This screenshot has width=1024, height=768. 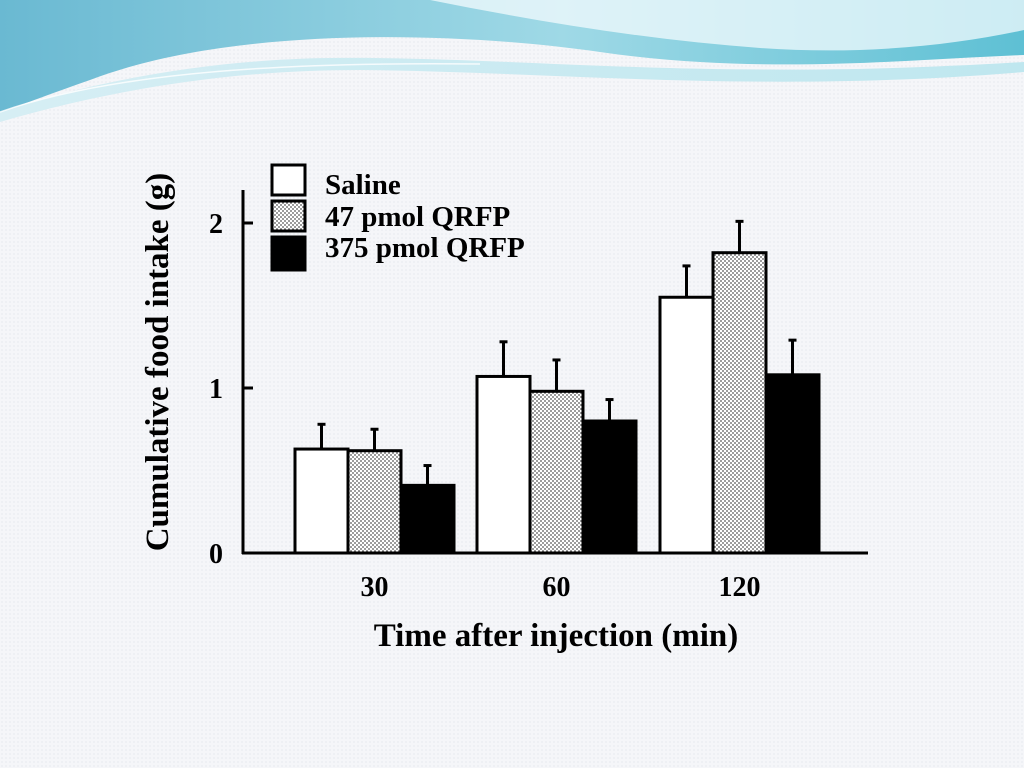 What do you see at coordinates (288, 180) in the screenshot?
I see `legend-swatch-saline` at bounding box center [288, 180].